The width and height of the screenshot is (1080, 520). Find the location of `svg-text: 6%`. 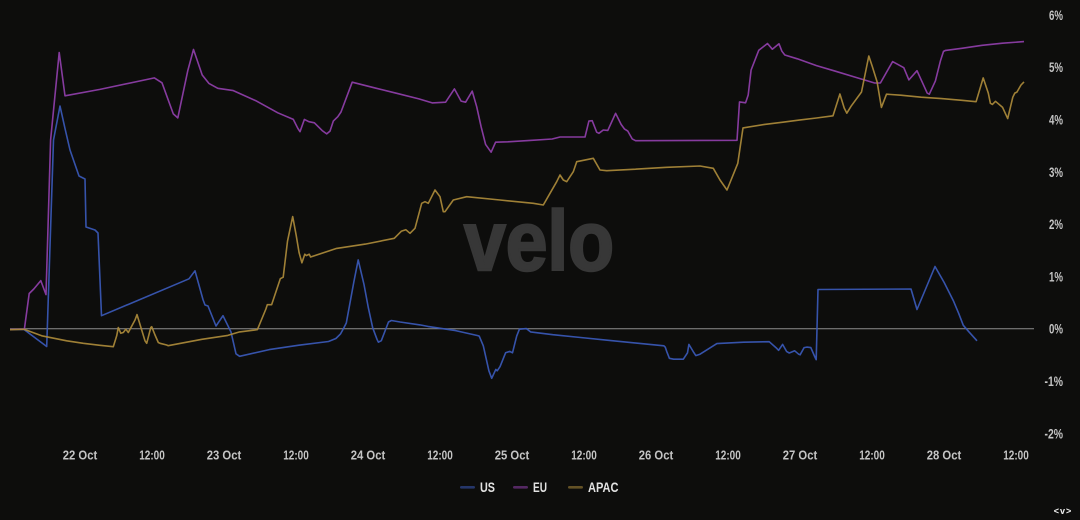

svg-text: 6% is located at coordinates (1056, 15).